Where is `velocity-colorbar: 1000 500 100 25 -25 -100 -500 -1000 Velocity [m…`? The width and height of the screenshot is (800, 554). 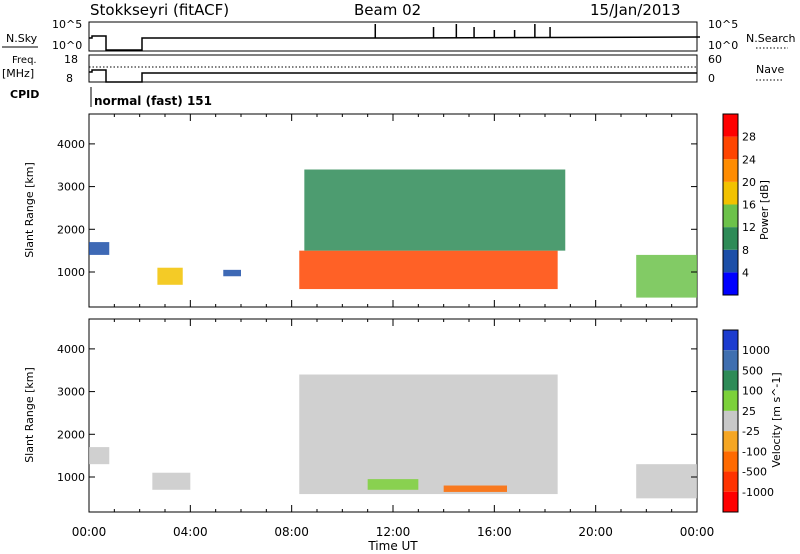 velocity-colorbar: 1000 500 100 25 -25 -100 -500 -1000 Velocity [m… is located at coordinates (752, 421).